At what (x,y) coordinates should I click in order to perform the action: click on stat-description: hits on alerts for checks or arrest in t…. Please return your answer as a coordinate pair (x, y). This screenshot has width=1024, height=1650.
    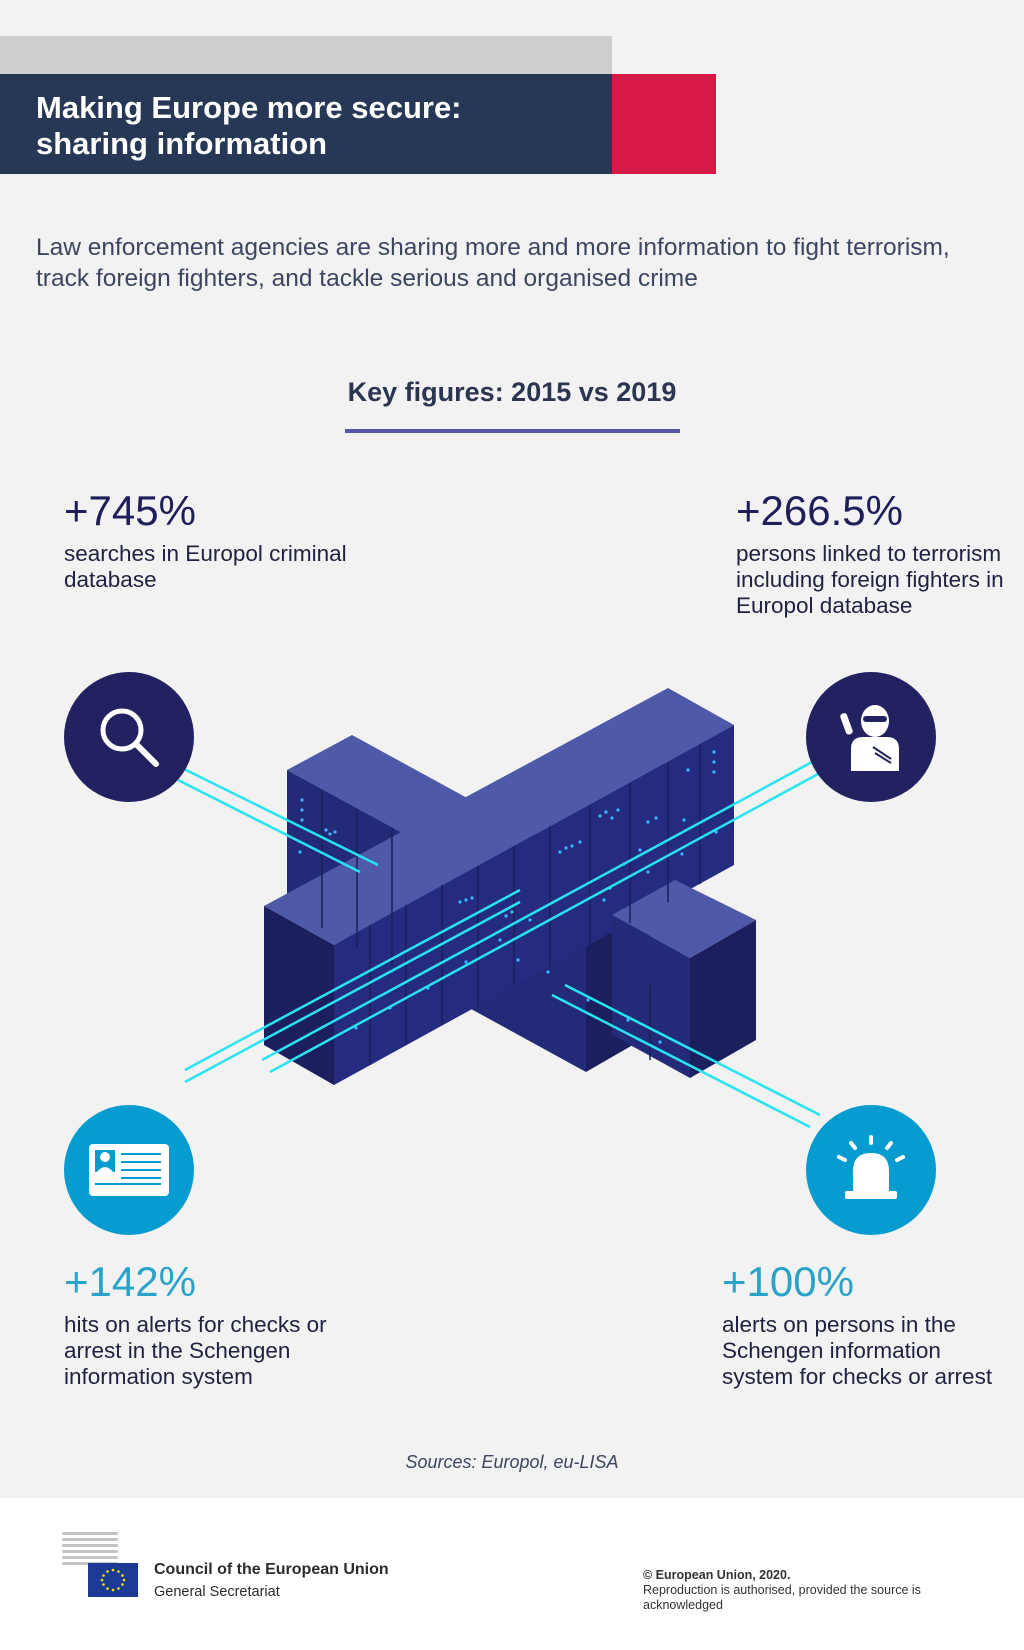
    Looking at the image, I should click on (195, 1350).